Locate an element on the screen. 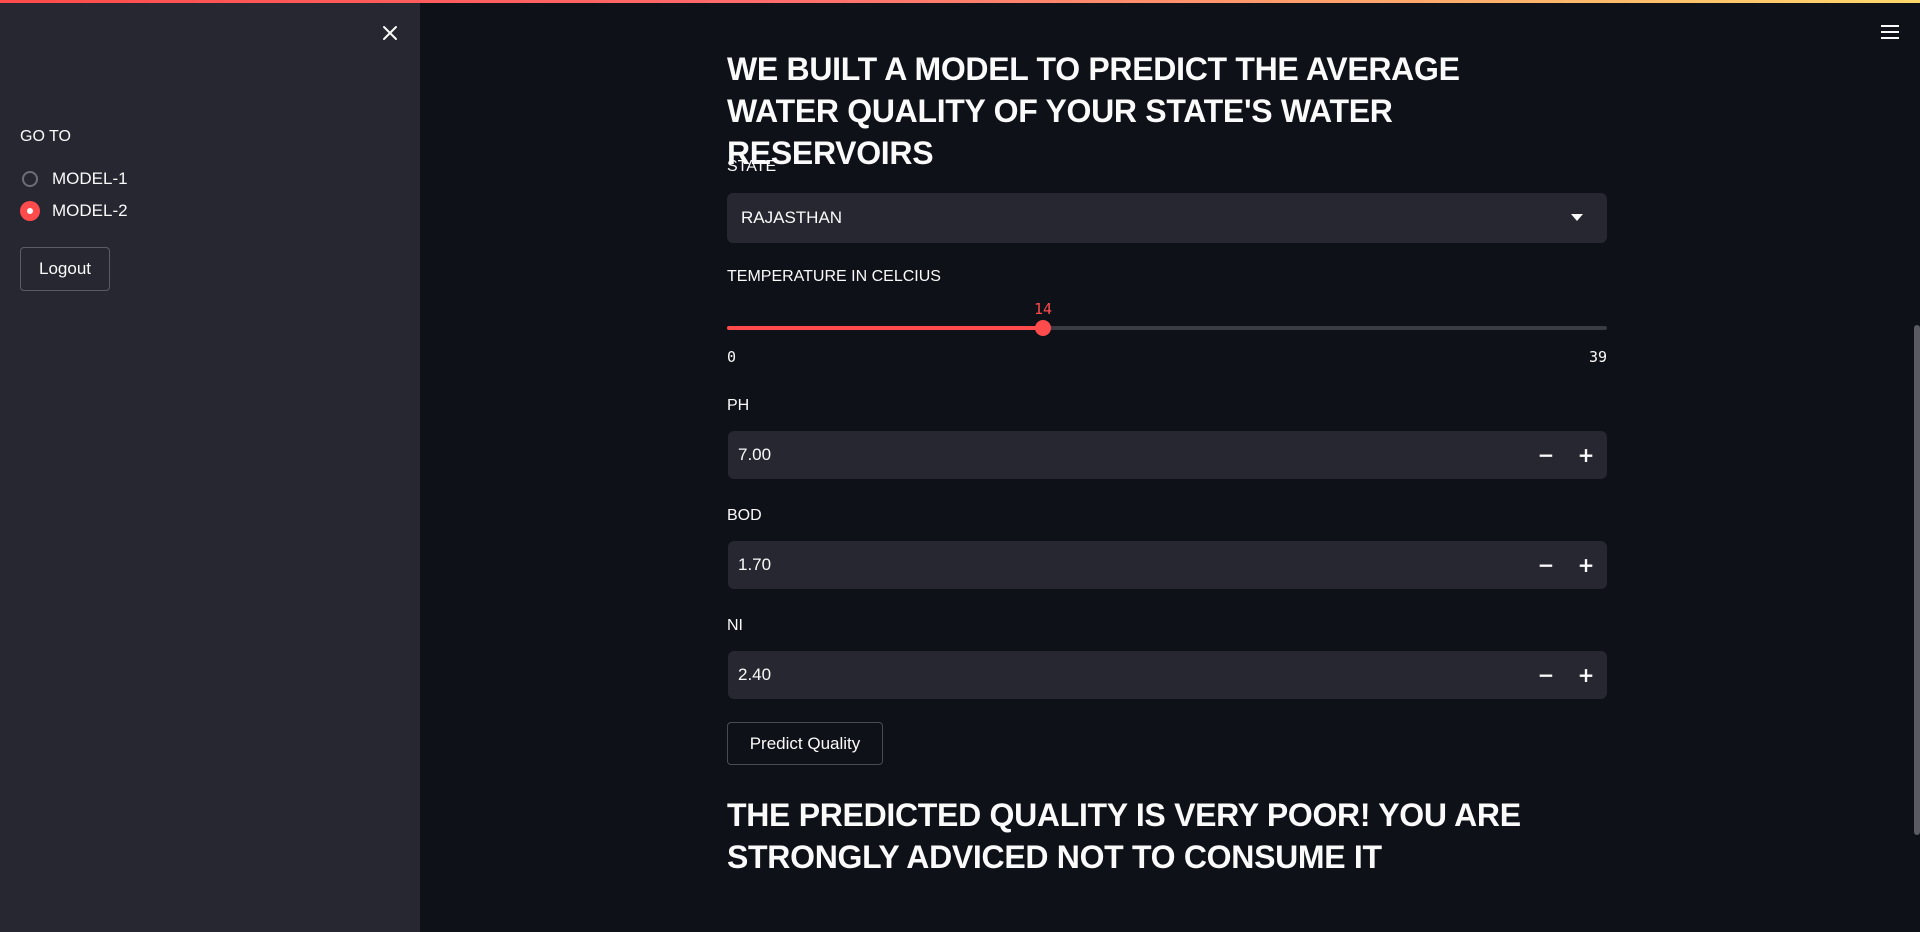 This screenshot has width=1920, height=932. ni-label: NI is located at coordinates (735, 625).